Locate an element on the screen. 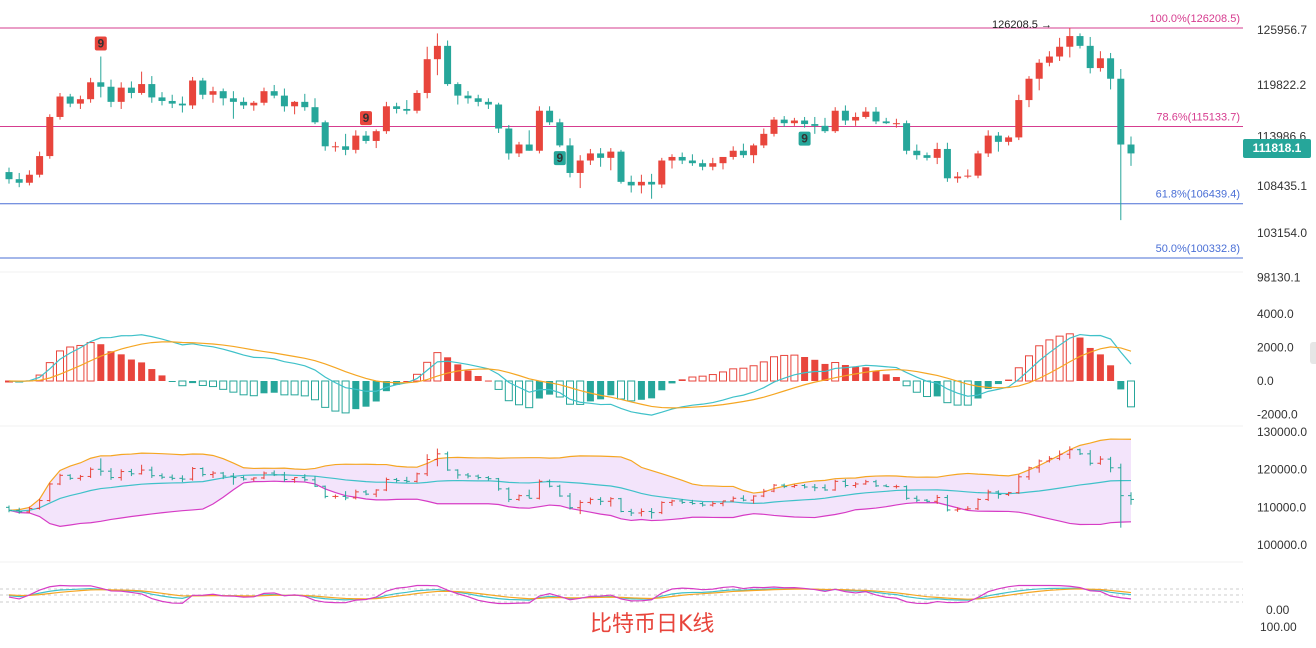 The image size is (1316, 648). price-axis-tick: 119822.2 is located at coordinates (1281, 85).